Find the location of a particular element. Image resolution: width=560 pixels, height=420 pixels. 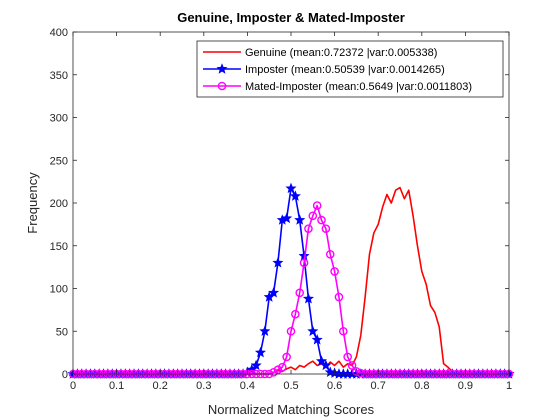

chart-title: Genuine, Imposter & Mated-Imposter is located at coordinates (291, 17).